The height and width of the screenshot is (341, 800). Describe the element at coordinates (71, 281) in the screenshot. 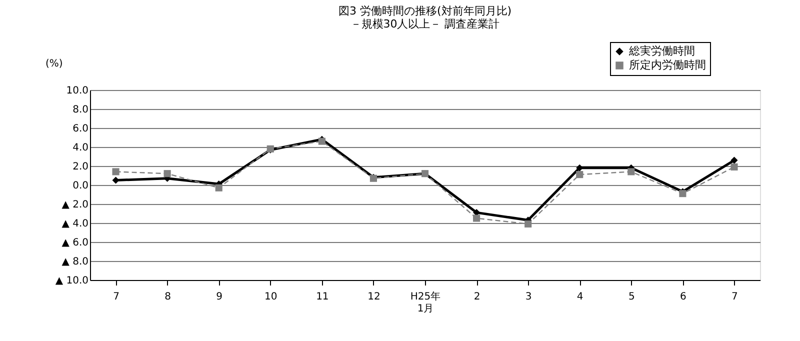

I see `y-tick-label: ▲ 10.0` at that location.